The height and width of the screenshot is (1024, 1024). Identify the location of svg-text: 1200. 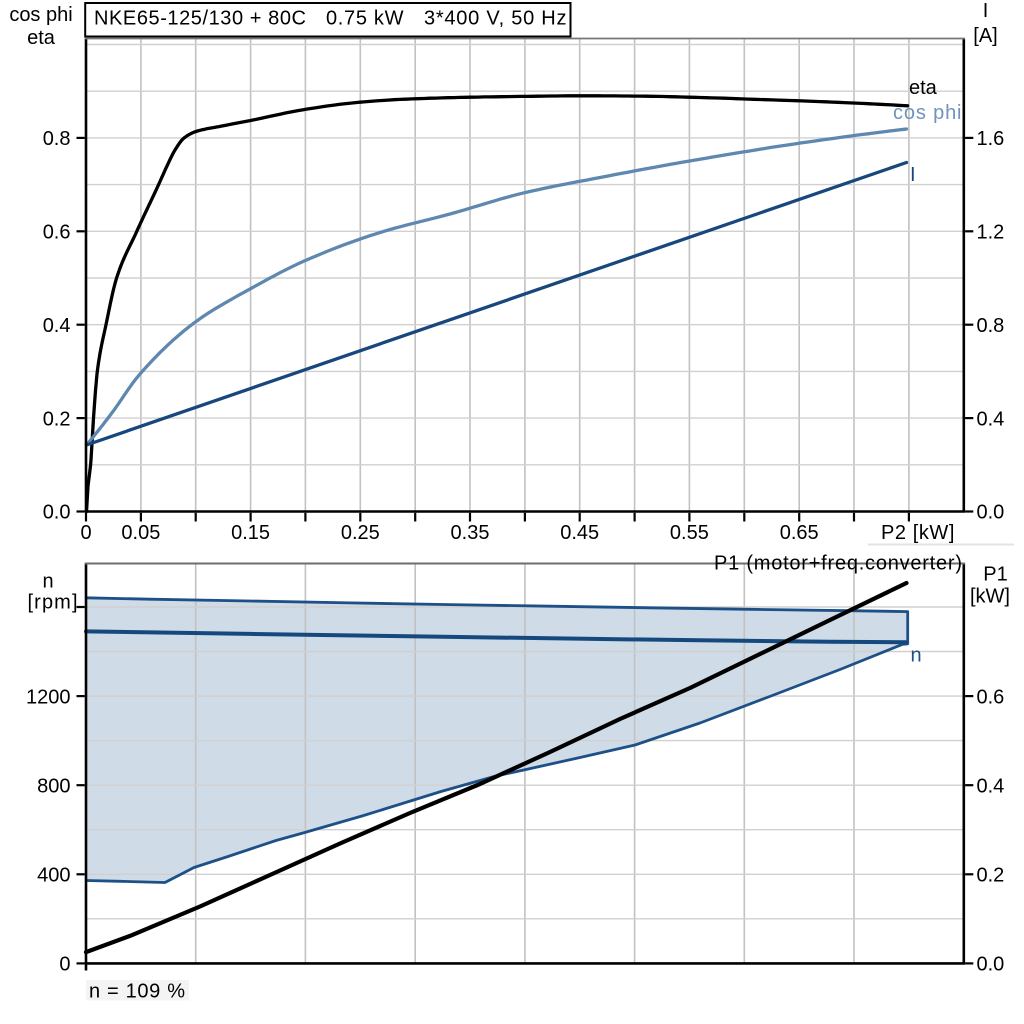
(48, 697).